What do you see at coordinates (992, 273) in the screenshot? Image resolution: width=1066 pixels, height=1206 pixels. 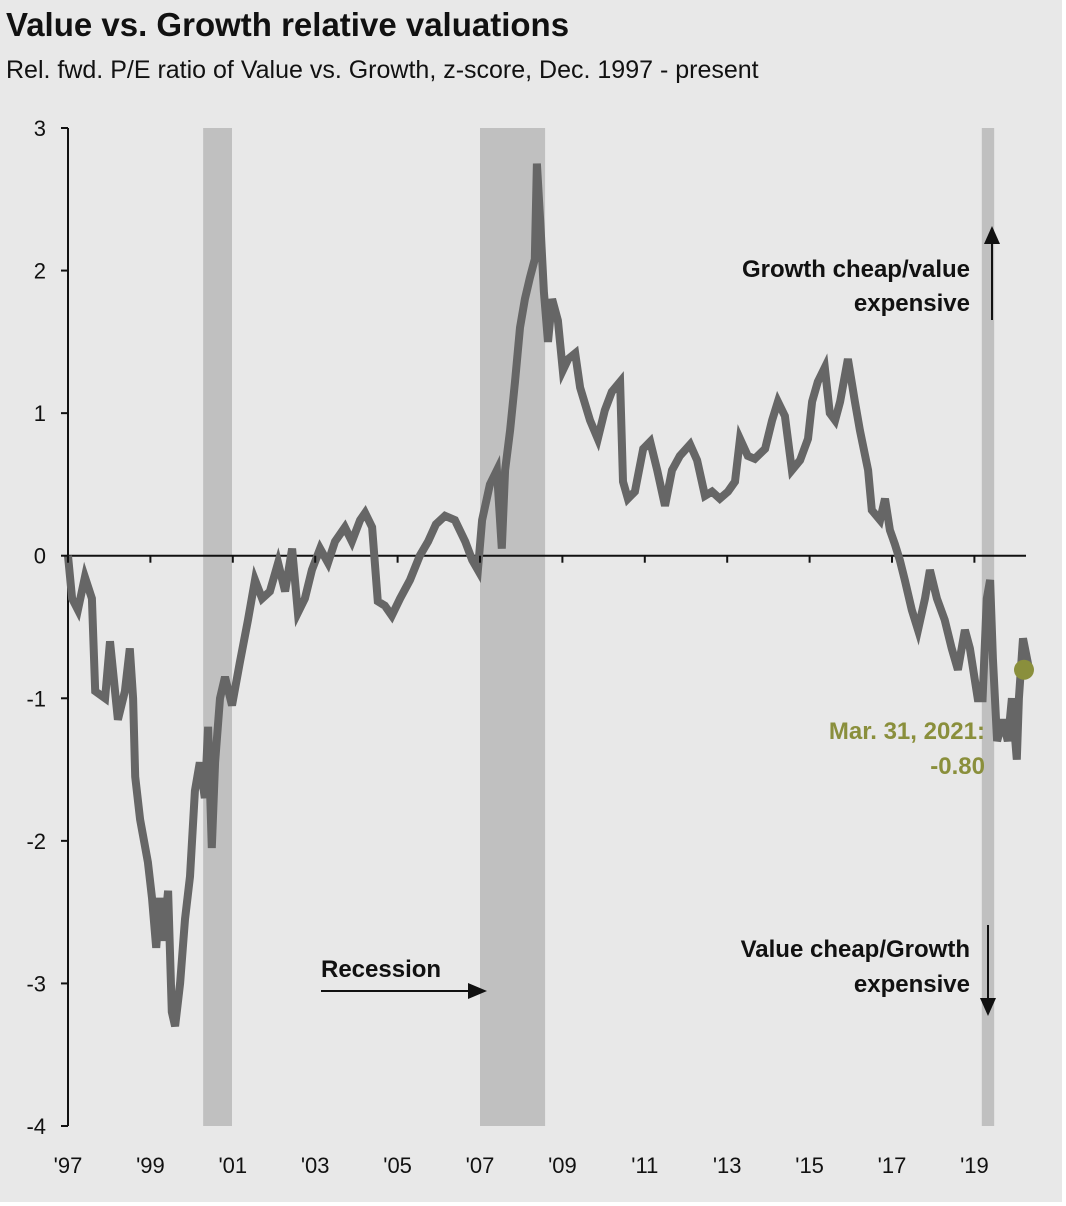 I see `arrow-up-icon` at bounding box center [992, 273].